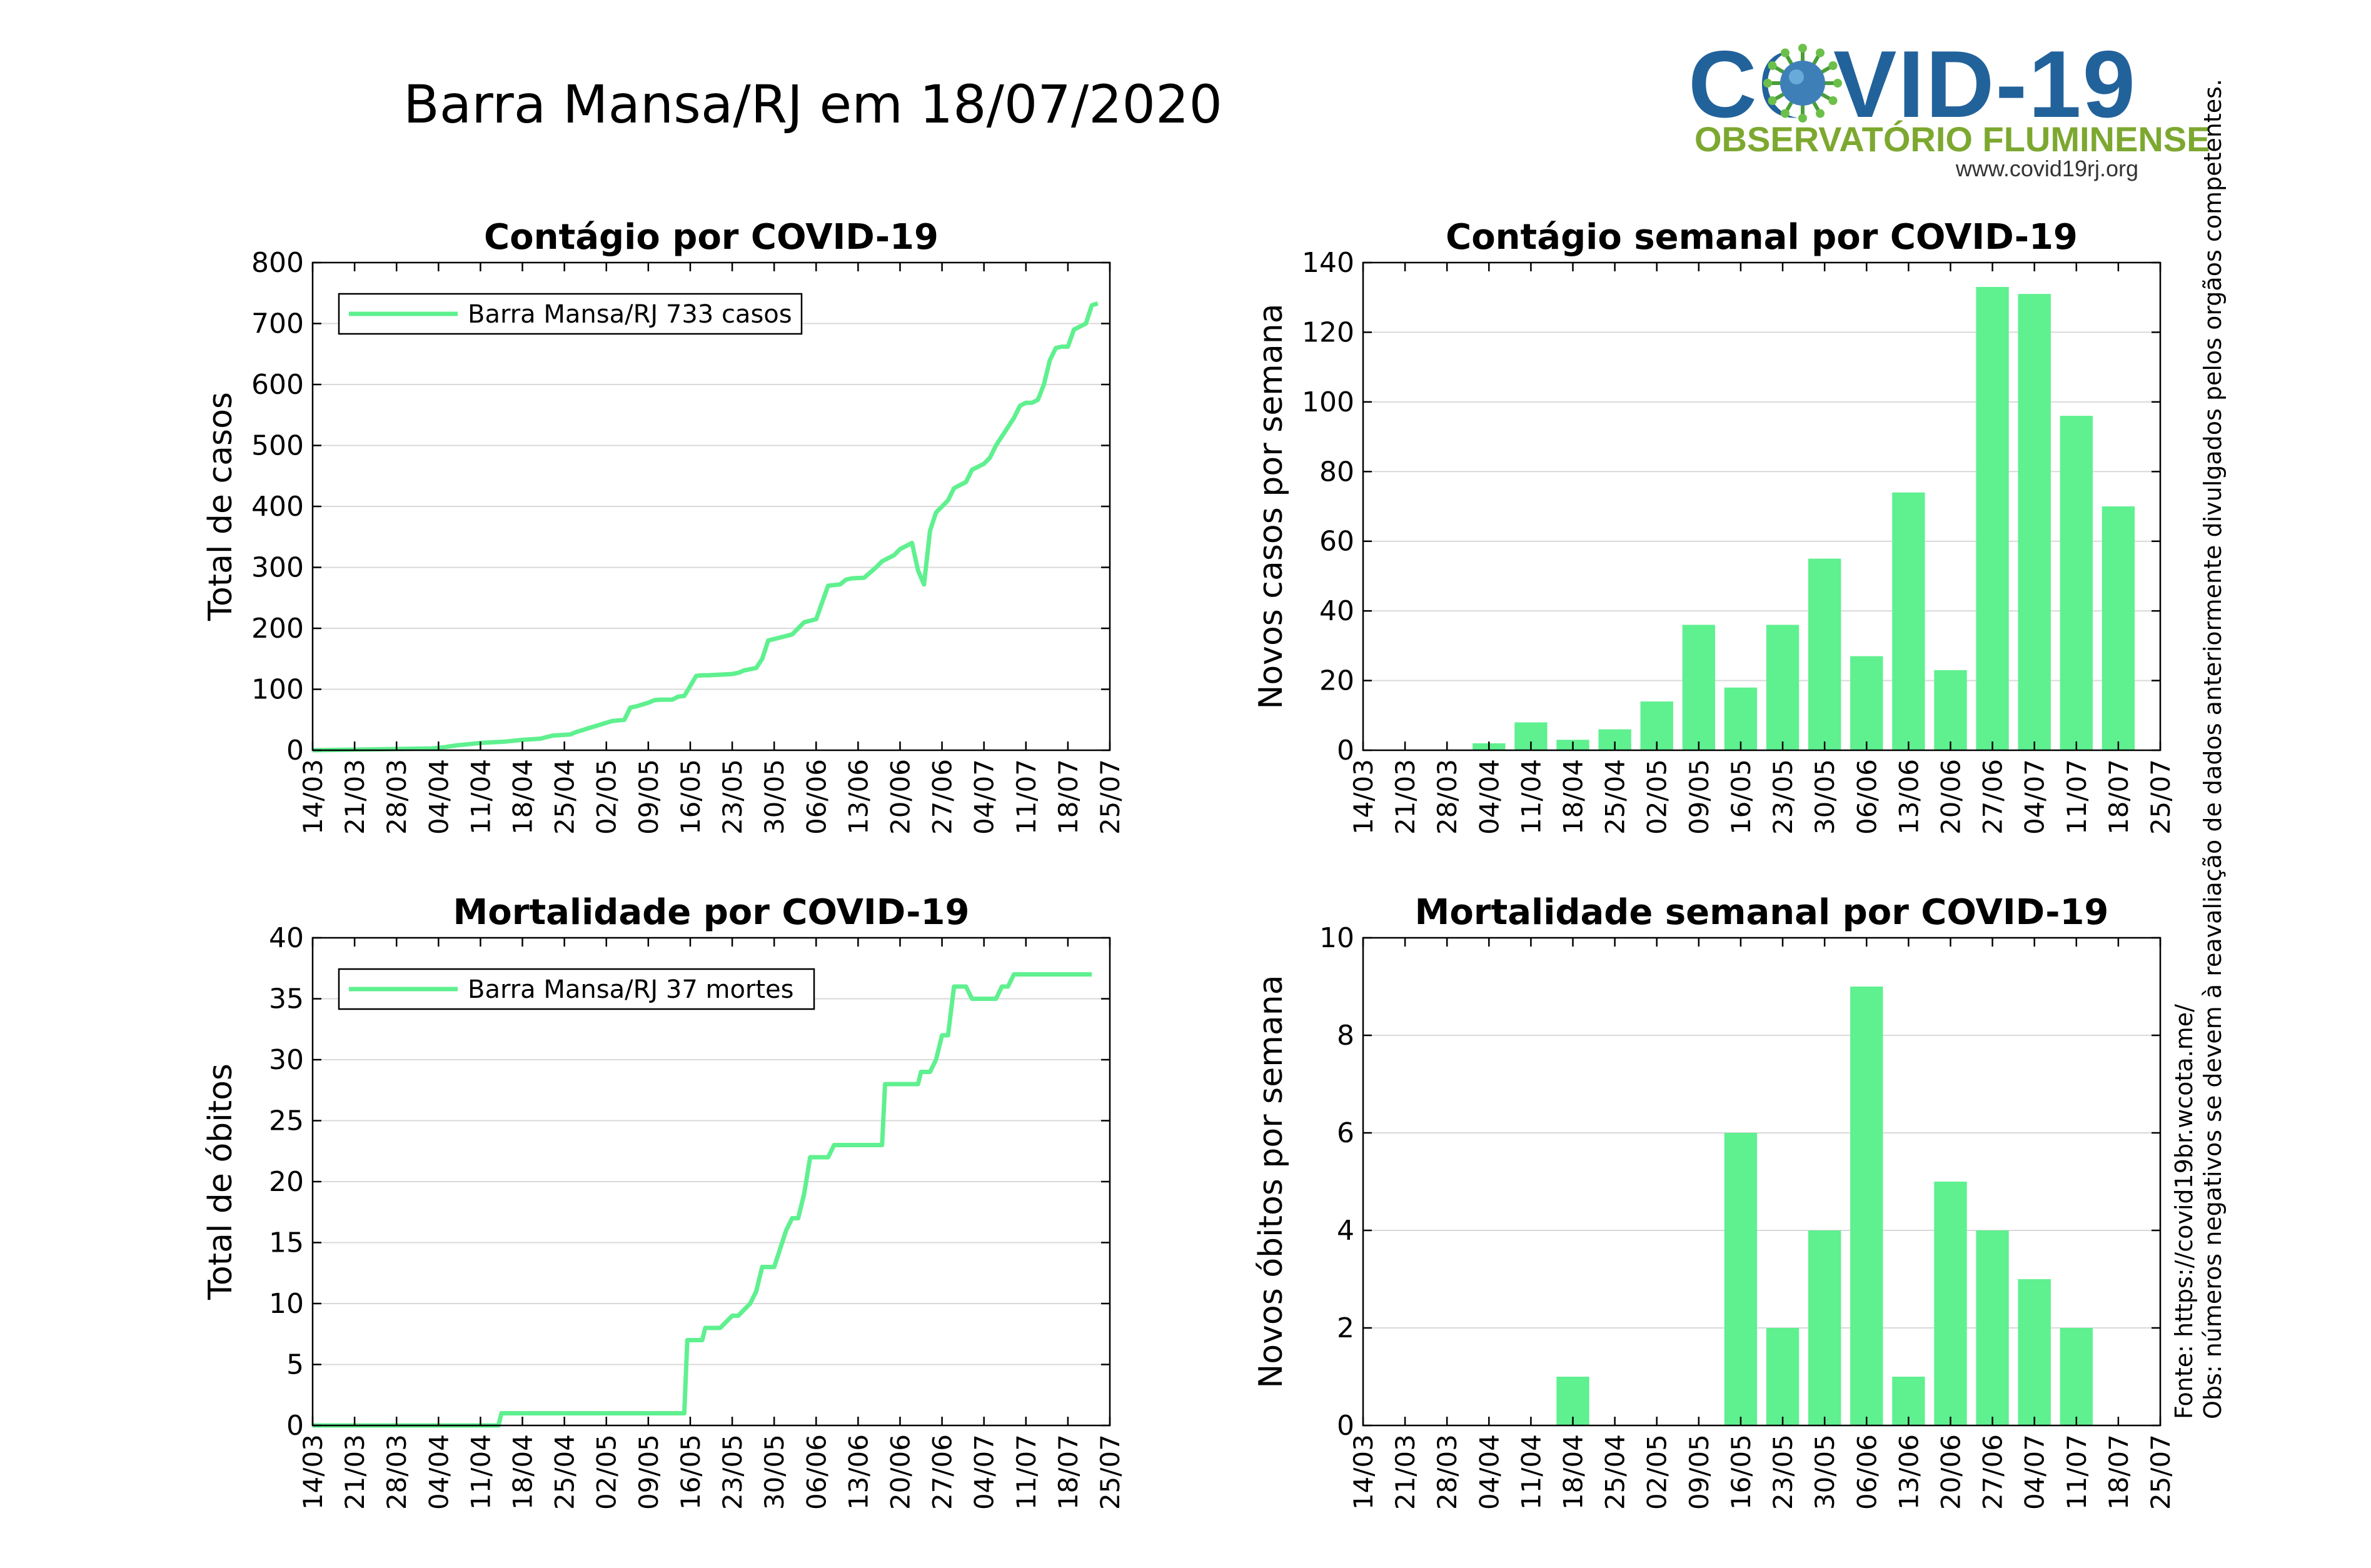  I want to click on chart-title: Mortalidade por COVID-19, so click(711, 912).